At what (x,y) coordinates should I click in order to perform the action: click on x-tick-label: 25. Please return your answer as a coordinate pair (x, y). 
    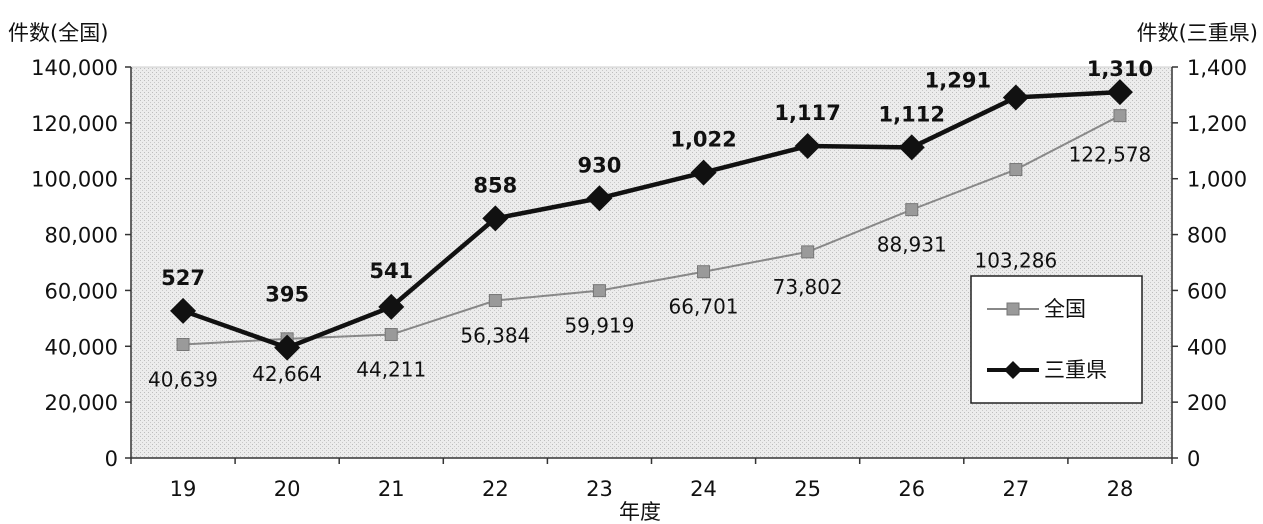
    Looking at the image, I should click on (807, 489).